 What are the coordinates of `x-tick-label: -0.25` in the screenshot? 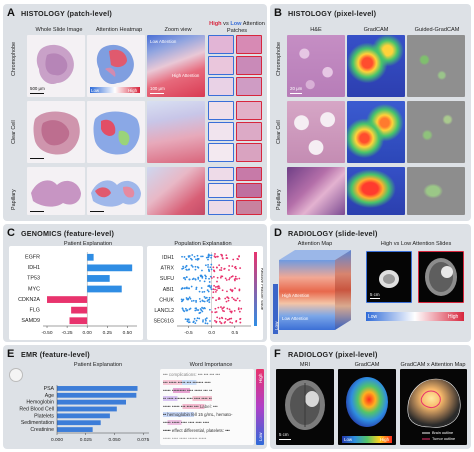 It's located at (67, 333).